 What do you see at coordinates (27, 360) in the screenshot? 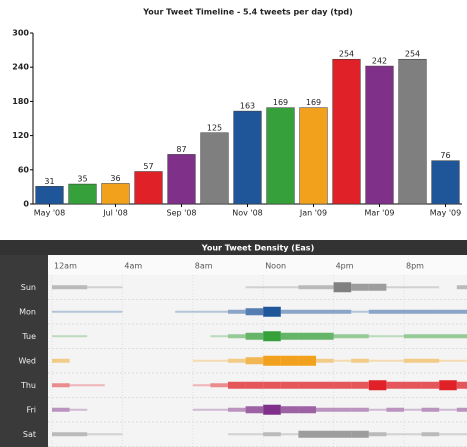
I see `day-label: Wed` at bounding box center [27, 360].